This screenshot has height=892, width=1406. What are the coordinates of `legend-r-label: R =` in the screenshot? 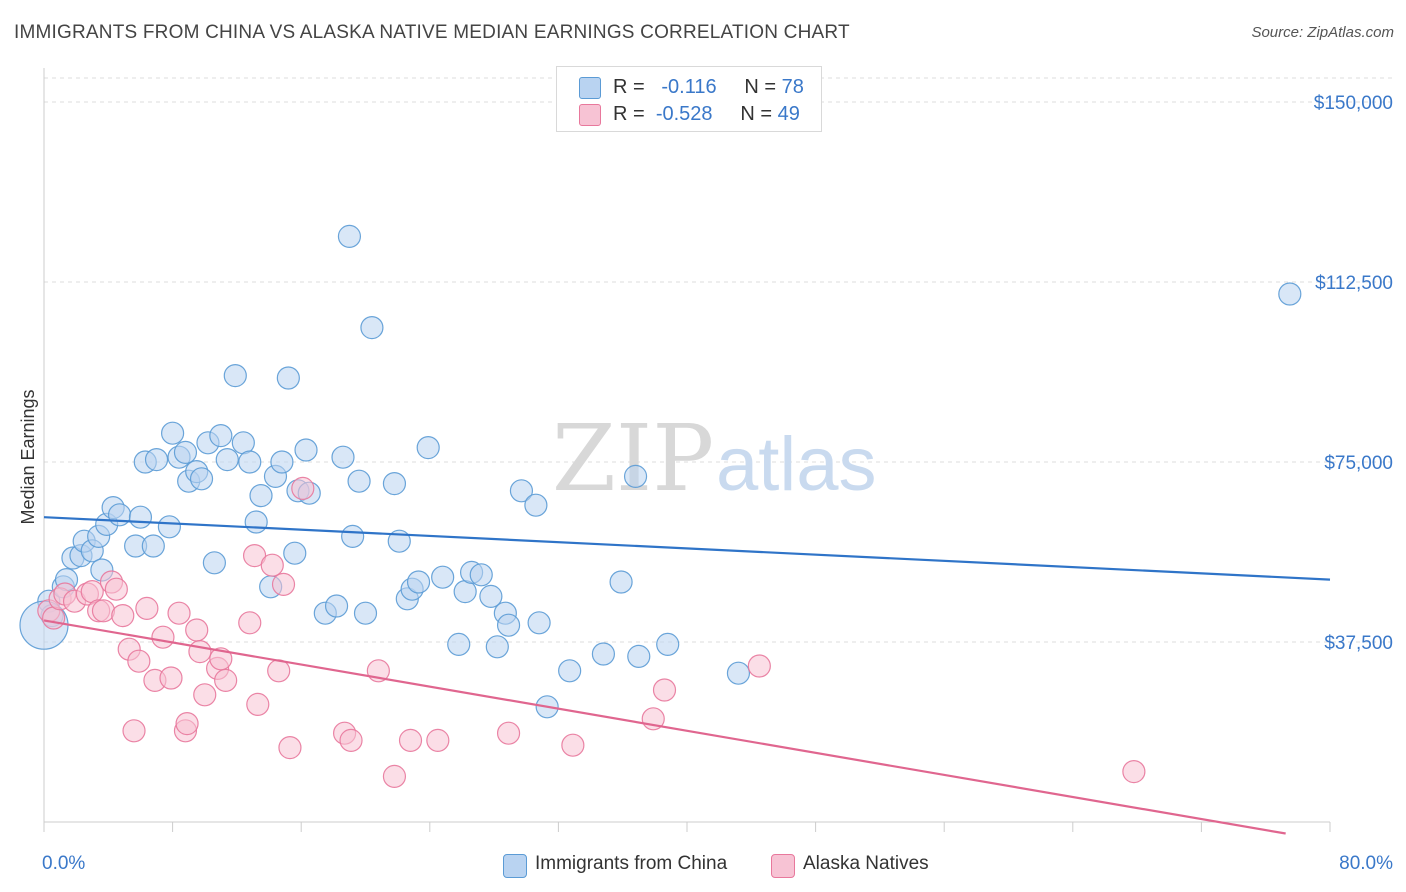 It's located at (629, 114).